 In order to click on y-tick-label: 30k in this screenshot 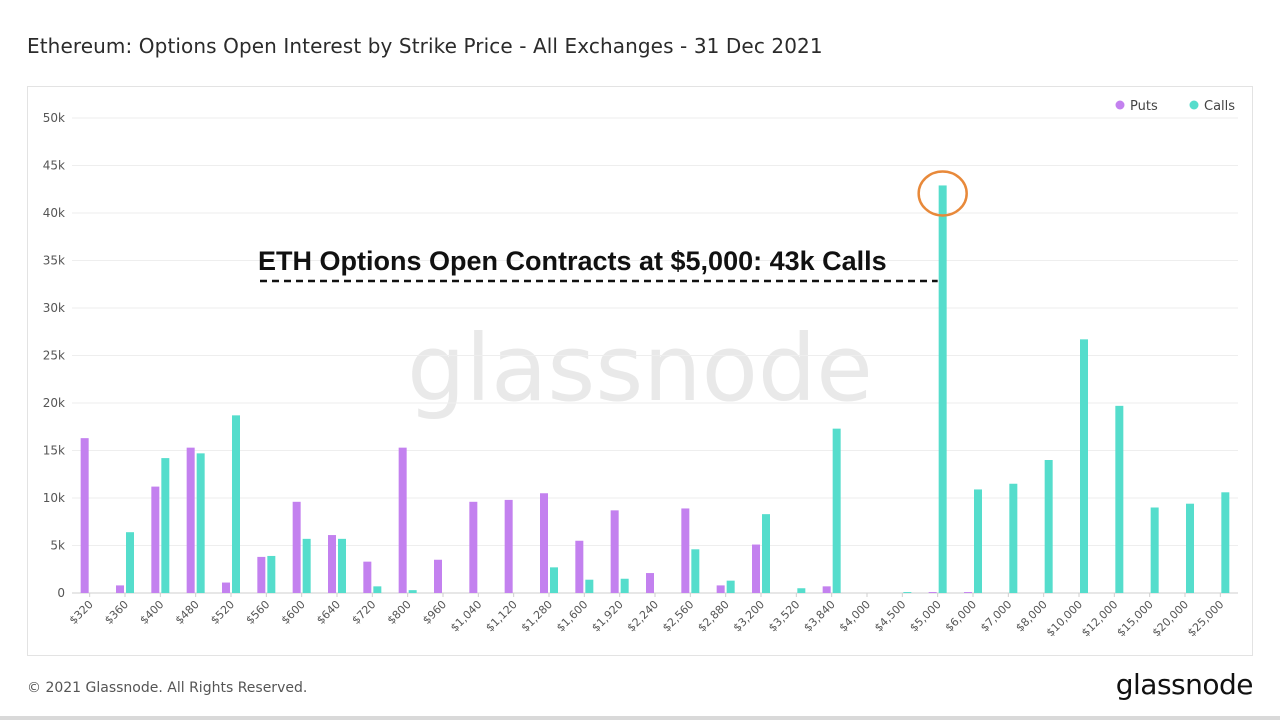, I will do `click(54, 308)`.